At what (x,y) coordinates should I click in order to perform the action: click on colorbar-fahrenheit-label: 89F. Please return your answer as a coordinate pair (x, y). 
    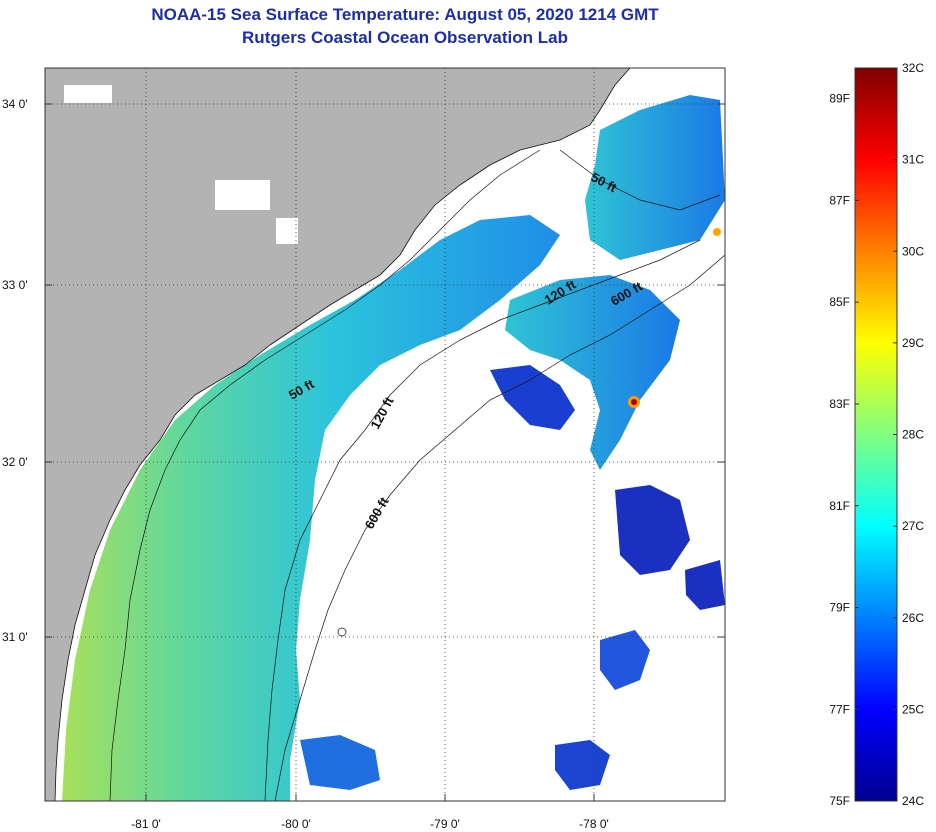
    Looking at the image, I should click on (839, 99).